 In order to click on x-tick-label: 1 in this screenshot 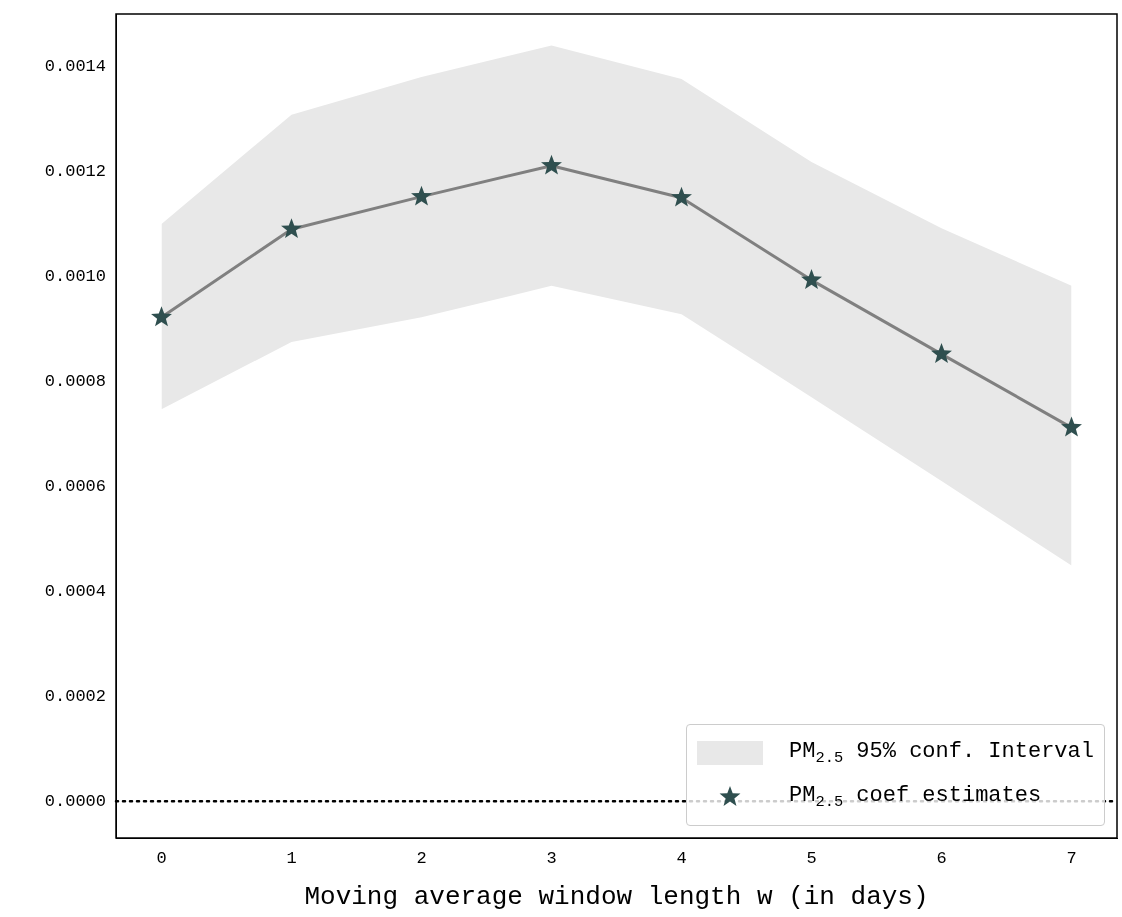, I will do `click(291, 858)`.